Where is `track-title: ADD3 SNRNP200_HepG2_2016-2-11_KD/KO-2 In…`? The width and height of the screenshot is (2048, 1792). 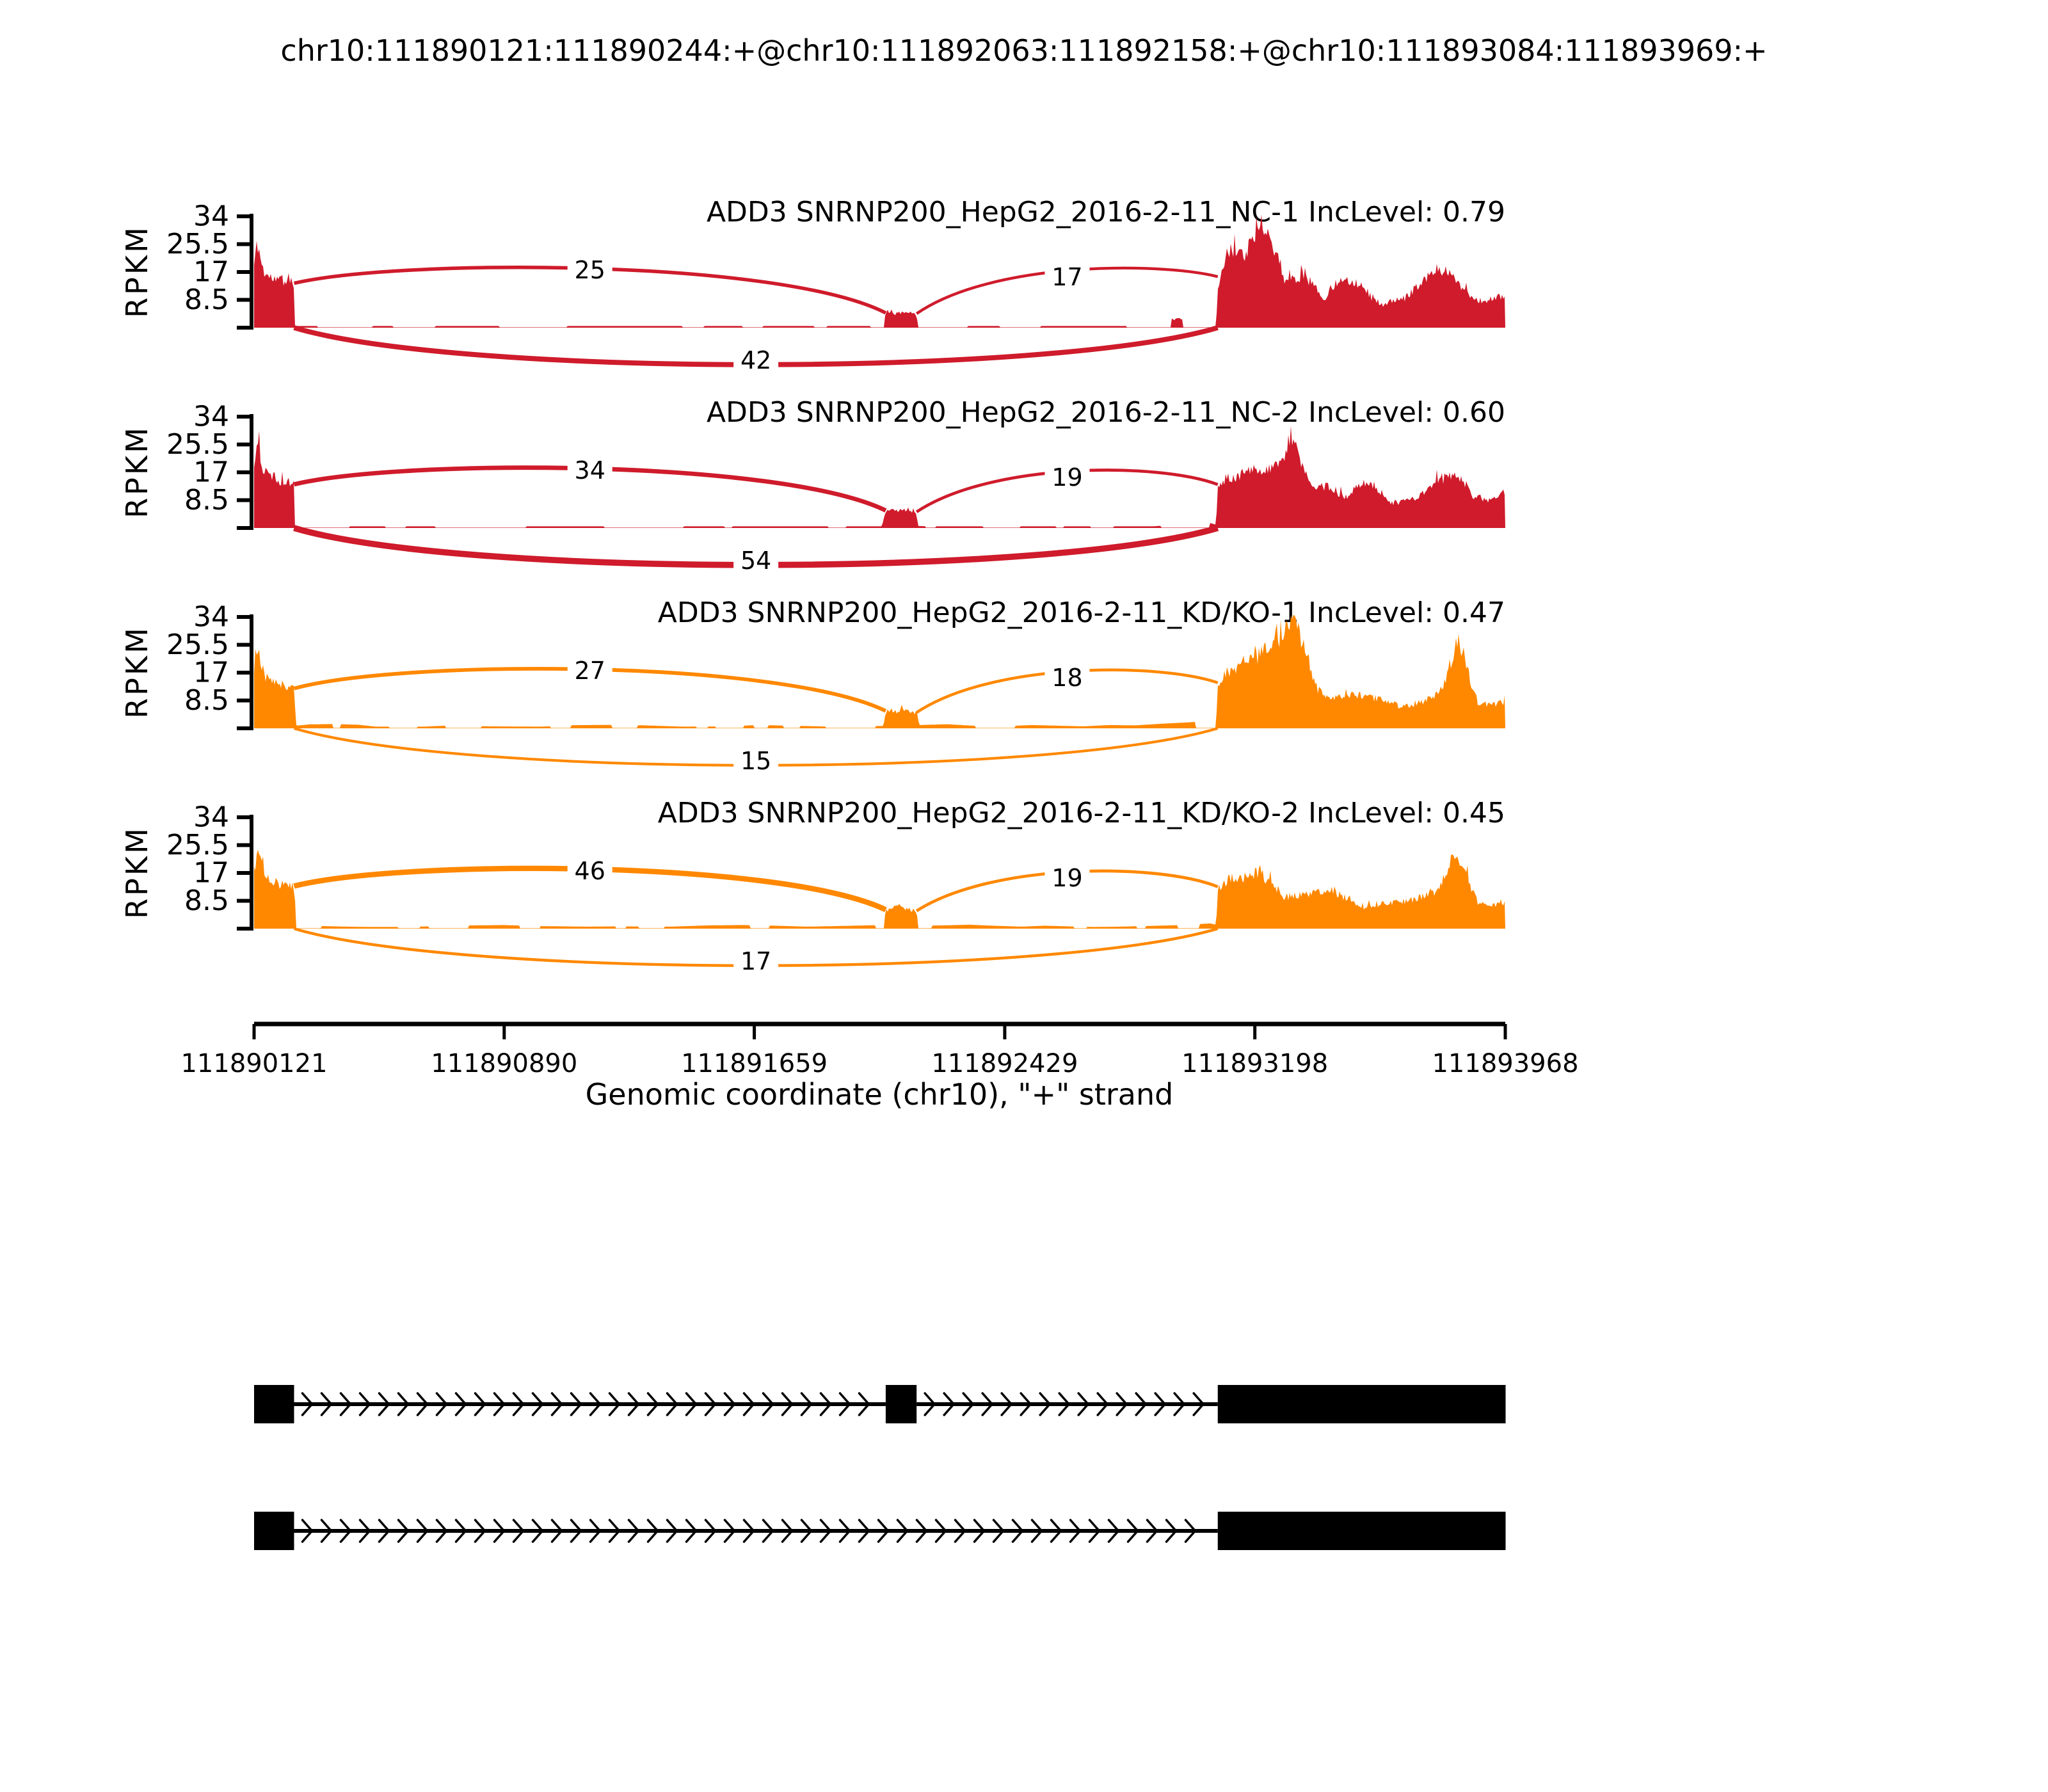 track-title: ADD3 SNRNP200_HepG2_2016-2-11_KD/KO-2 In… is located at coordinates (1081, 813).